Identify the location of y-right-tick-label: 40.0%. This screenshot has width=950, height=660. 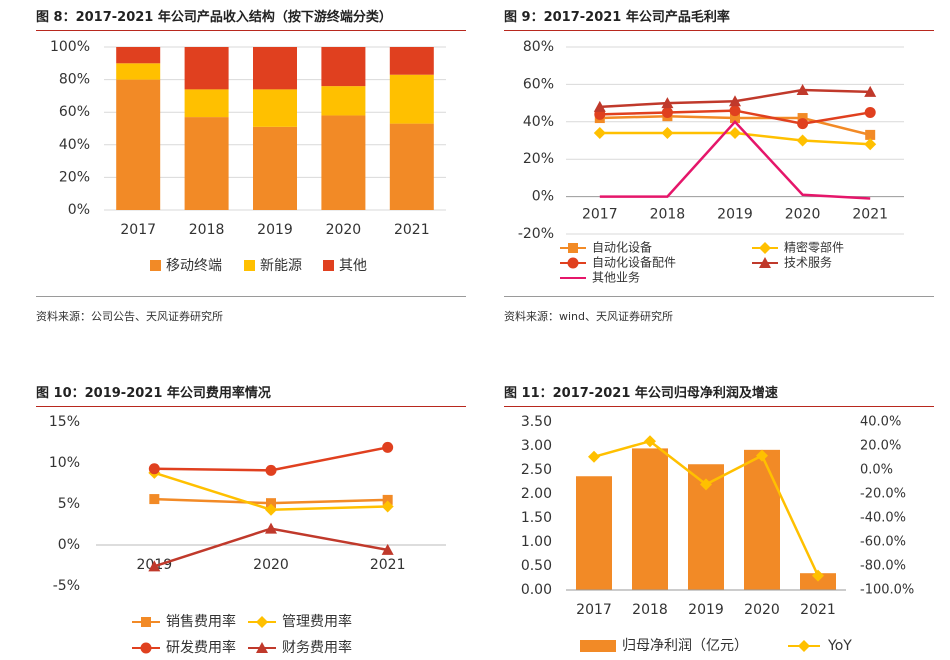
(880, 422).